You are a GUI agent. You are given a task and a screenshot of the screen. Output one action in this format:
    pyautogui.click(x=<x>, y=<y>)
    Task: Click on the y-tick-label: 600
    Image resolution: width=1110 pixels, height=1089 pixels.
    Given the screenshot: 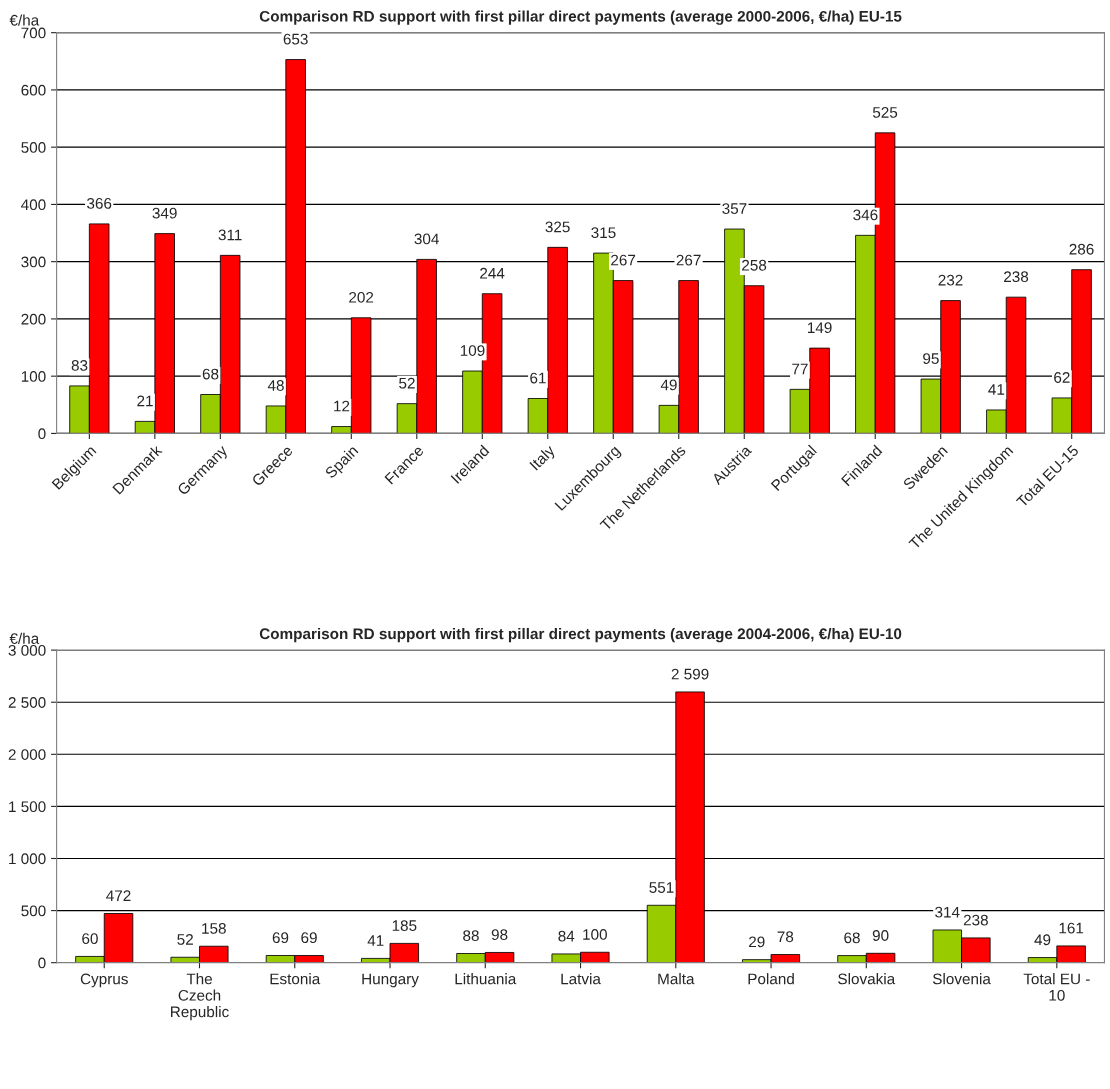 What is the action you would take?
    pyautogui.click(x=33, y=90)
    